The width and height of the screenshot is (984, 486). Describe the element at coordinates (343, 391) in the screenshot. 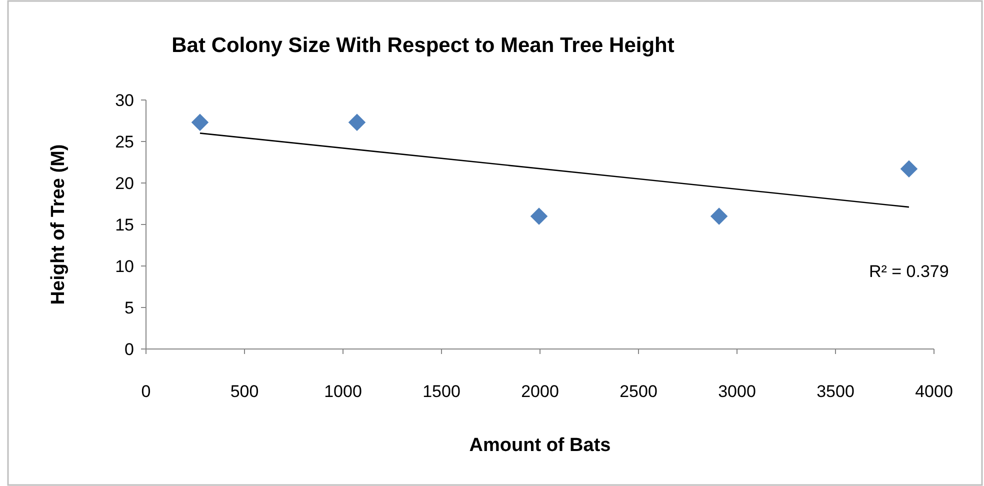

I see `x-tick-label: 1000` at that location.